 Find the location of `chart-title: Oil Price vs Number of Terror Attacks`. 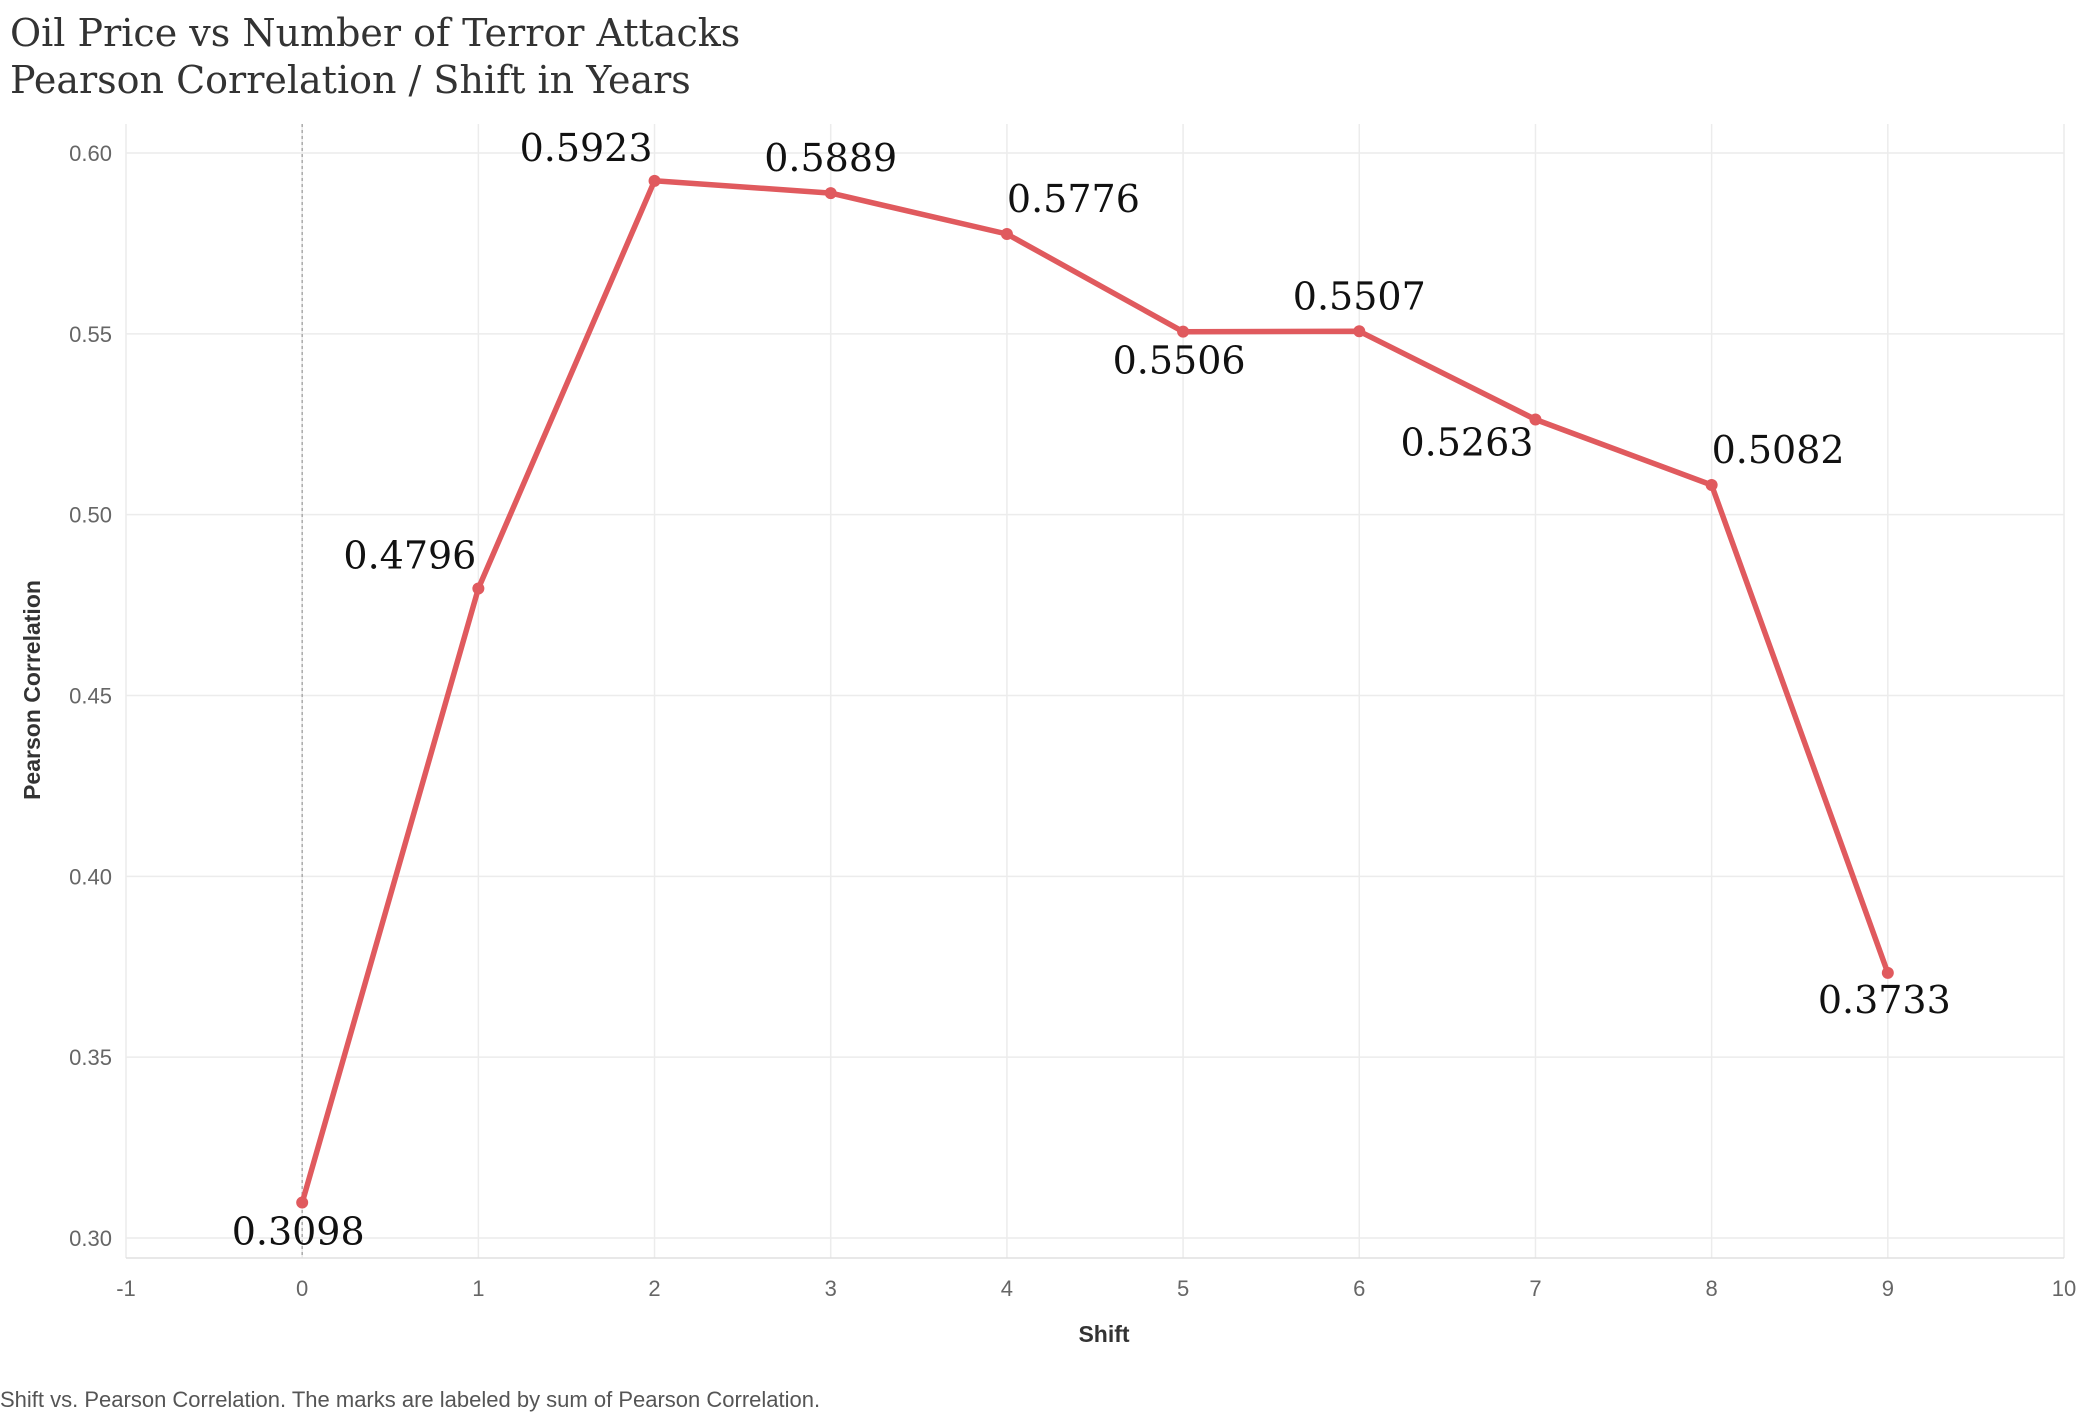

chart-title: Oil Price vs Number of Terror Attacks is located at coordinates (375, 33).